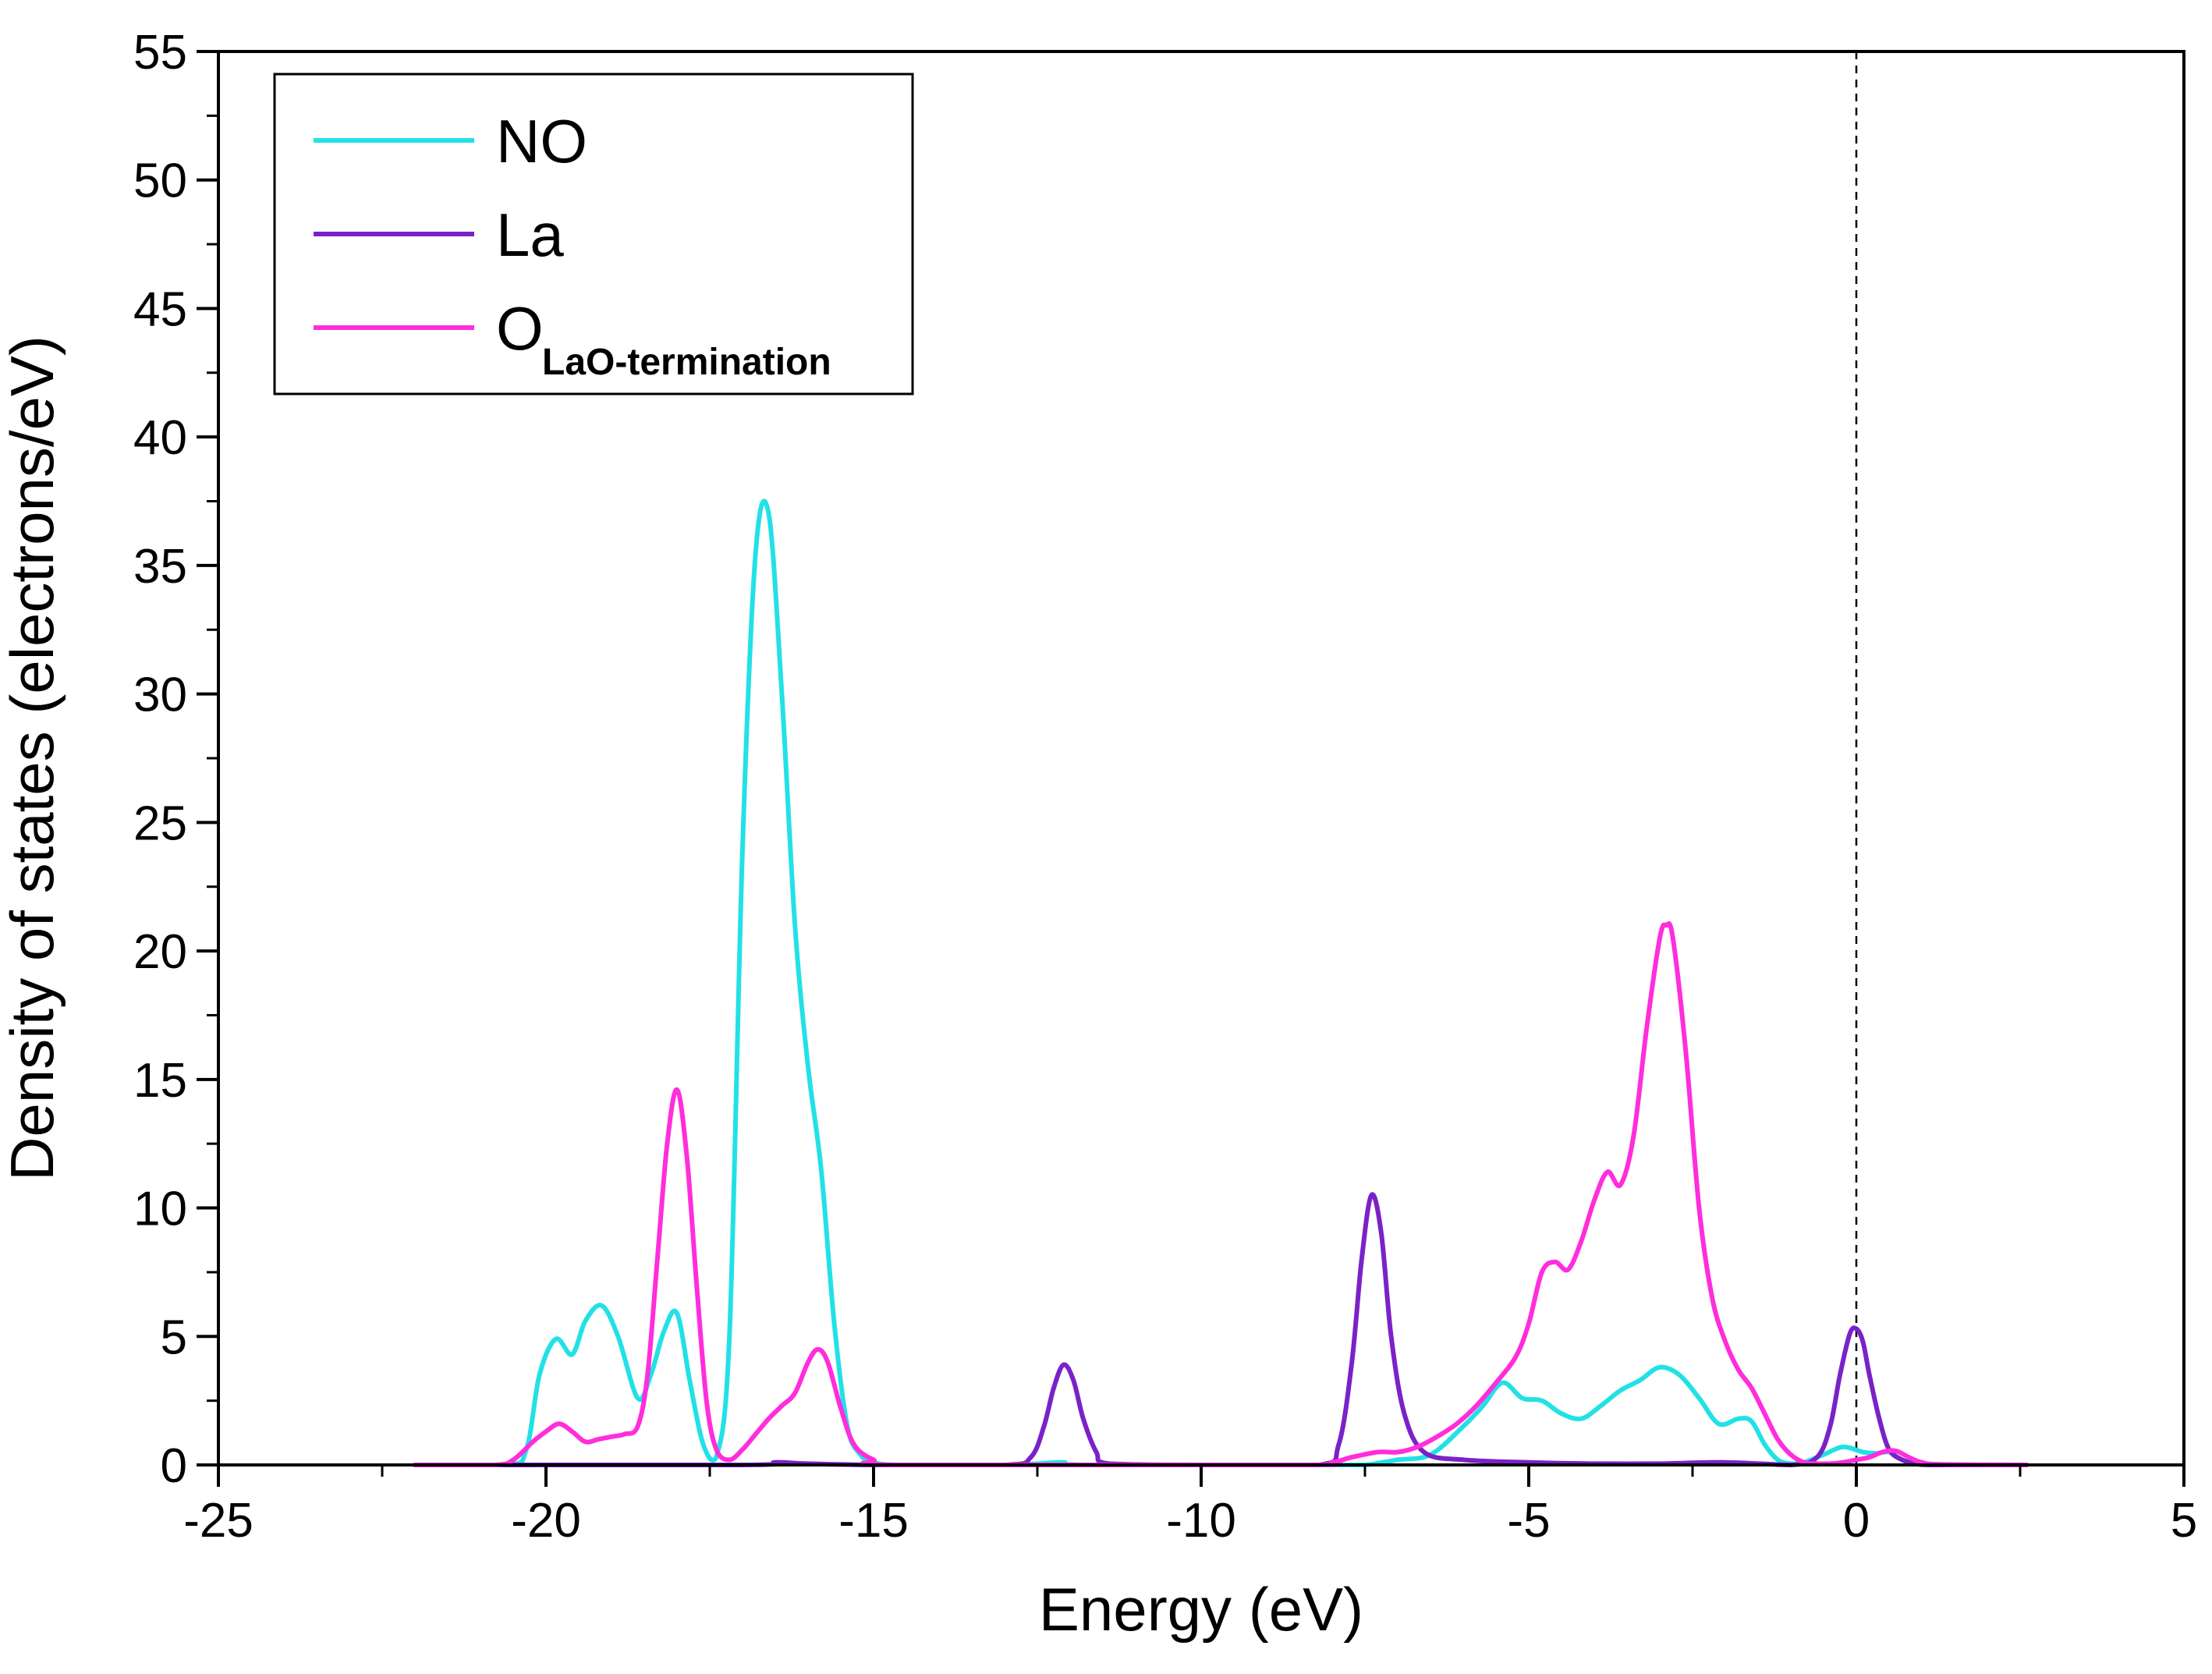 This screenshot has width=2212, height=1674. Describe the element at coordinates (33, 758) in the screenshot. I see `y-axis-title: Density of states (electrons/eV)` at that location.